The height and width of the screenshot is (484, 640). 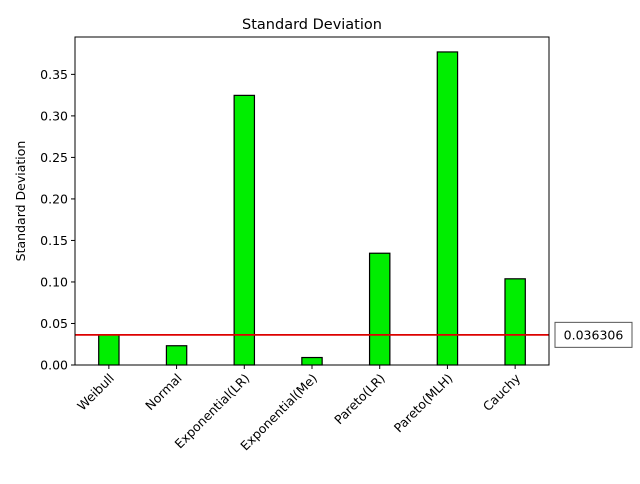 What do you see at coordinates (20, 201) in the screenshot?
I see `y-axis-label: Standard Deviation` at bounding box center [20, 201].